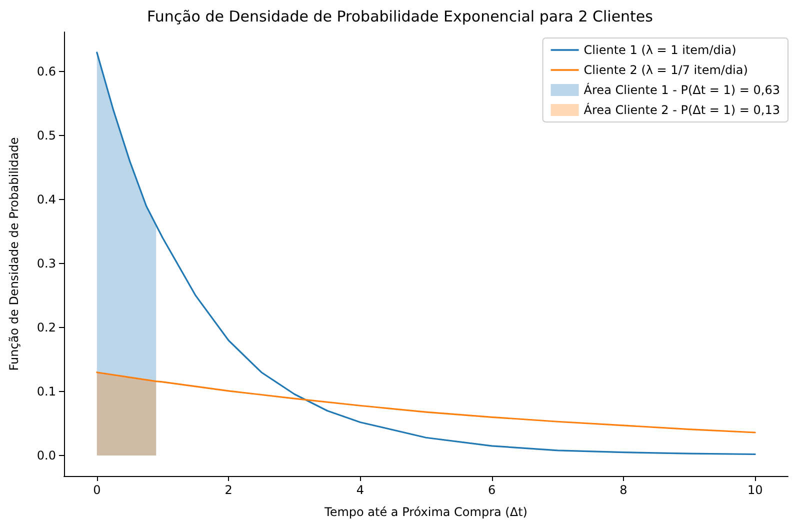  Describe the element at coordinates (46, 135) in the screenshot. I see `y-tick-label: 0.5` at that location.